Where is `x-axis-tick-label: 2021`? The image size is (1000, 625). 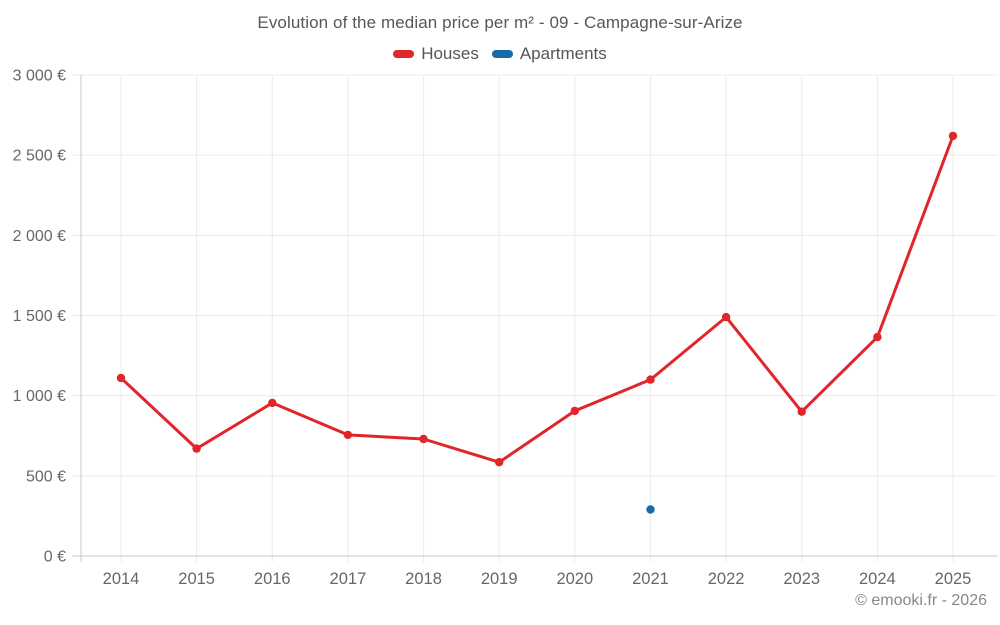 x-axis-tick-label: 2021 is located at coordinates (650, 579).